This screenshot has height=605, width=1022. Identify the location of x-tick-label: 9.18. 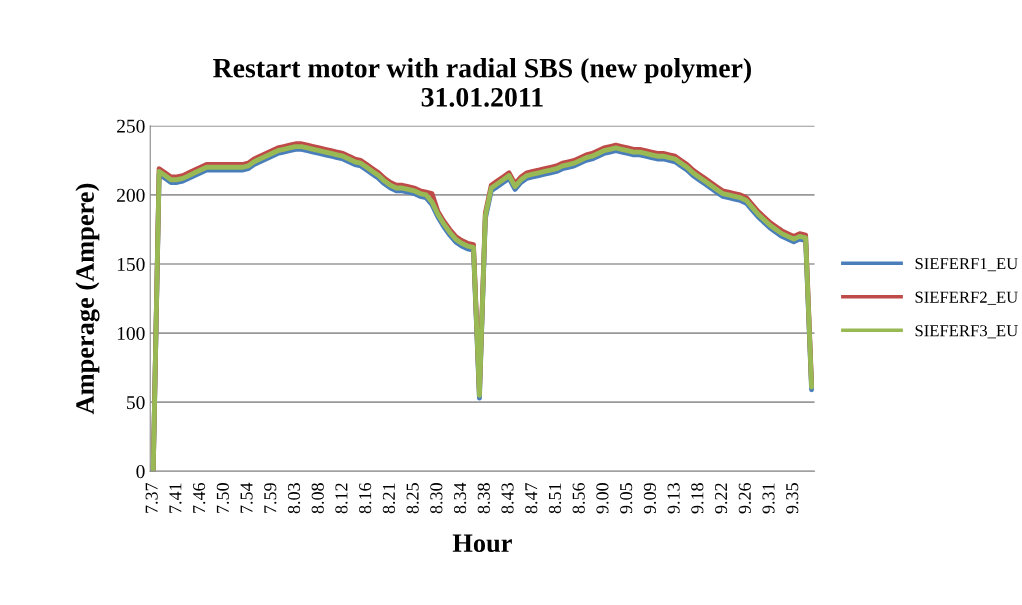
(697, 498).